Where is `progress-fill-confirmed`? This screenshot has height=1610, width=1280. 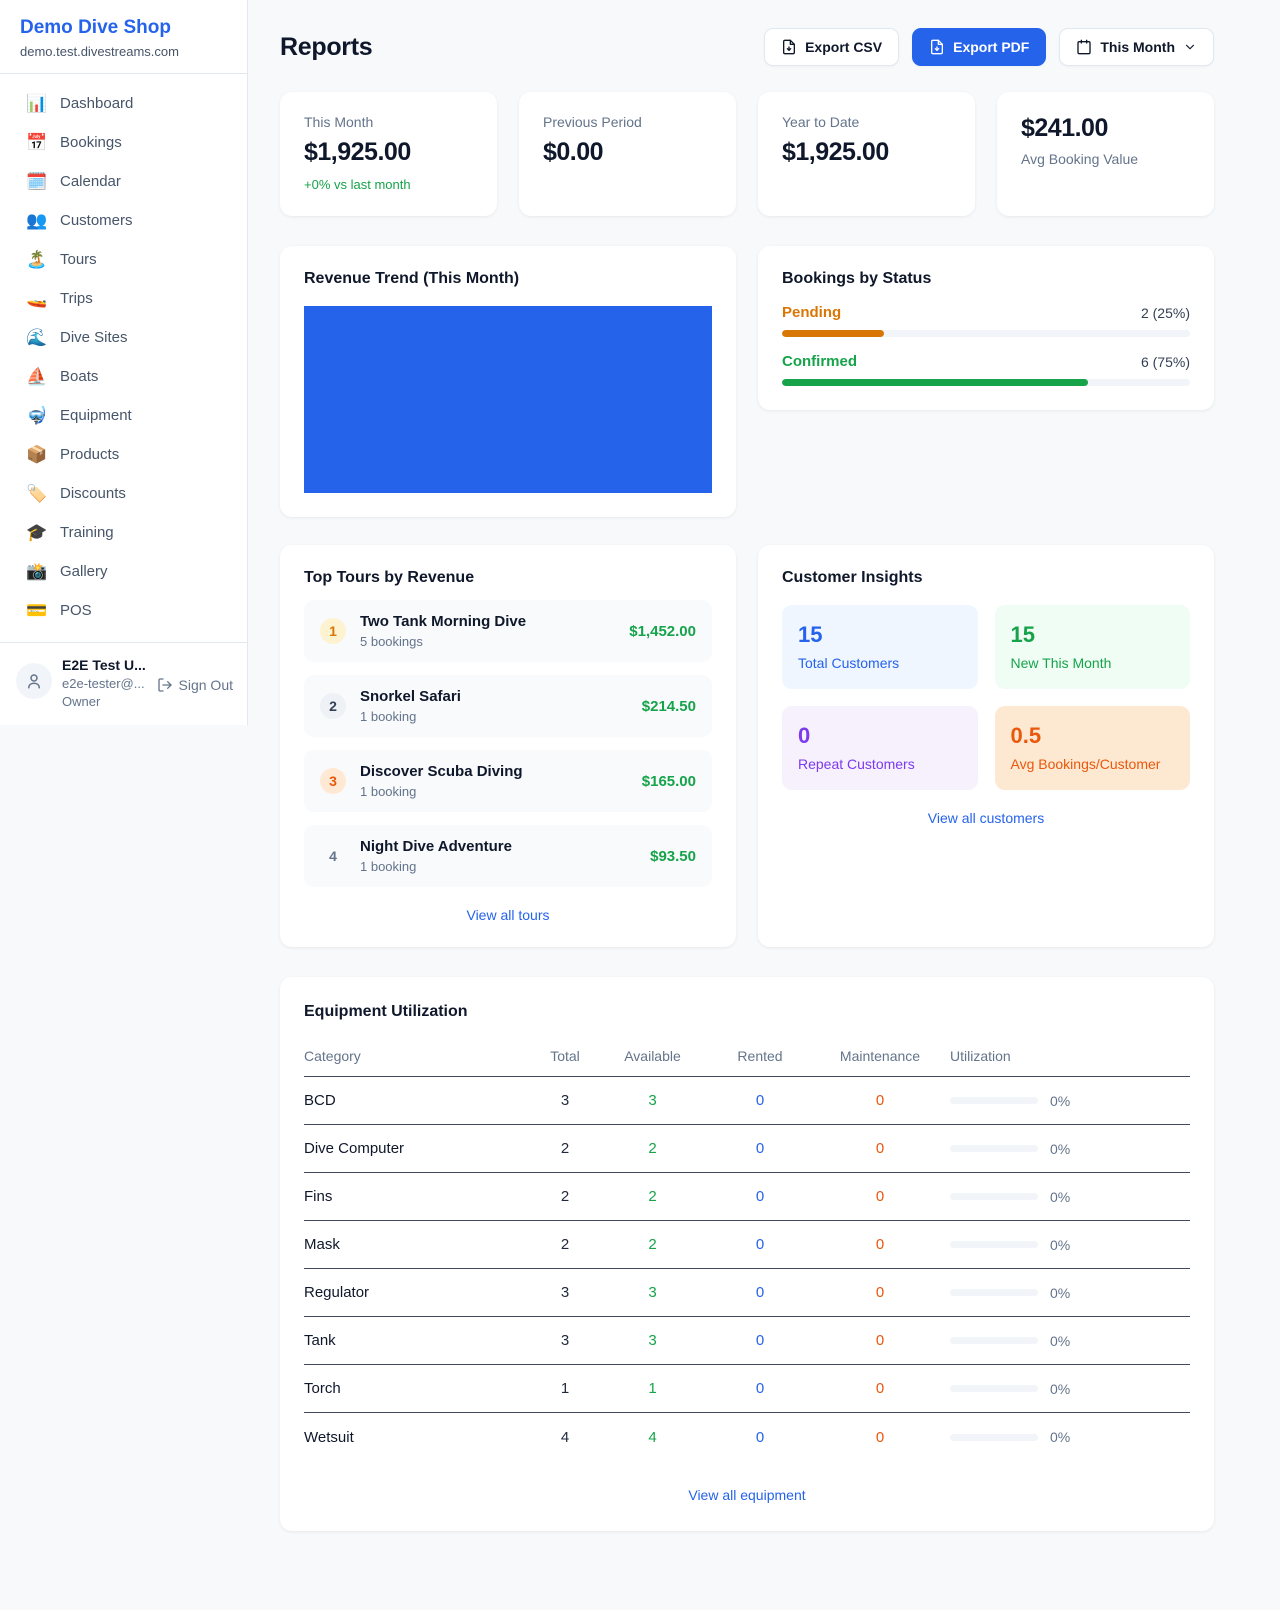
progress-fill-confirmed is located at coordinates (935, 382).